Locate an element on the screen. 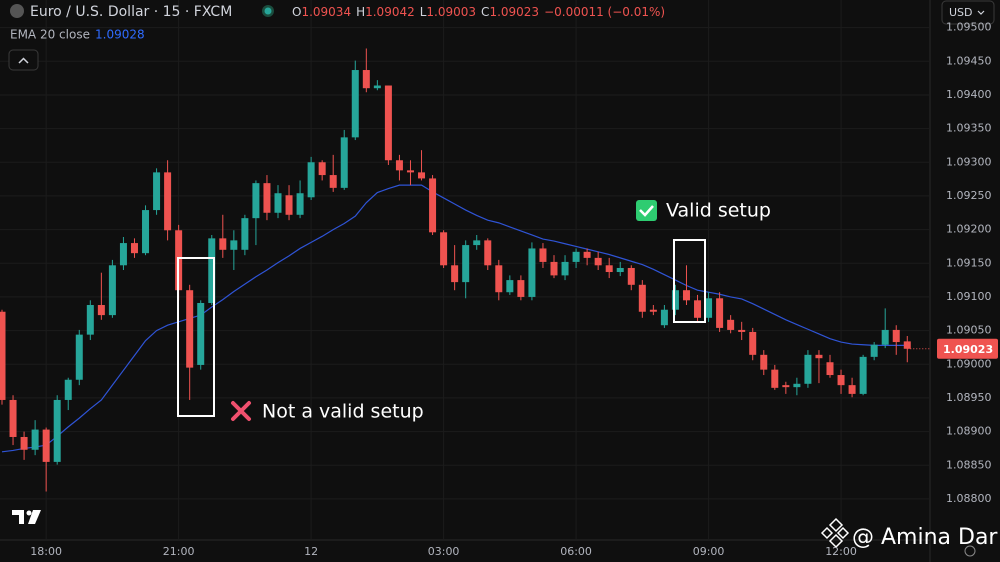 Image resolution: width=1000 pixels, height=562 pixels. annotation-text: Not a valid setup is located at coordinates (343, 412).